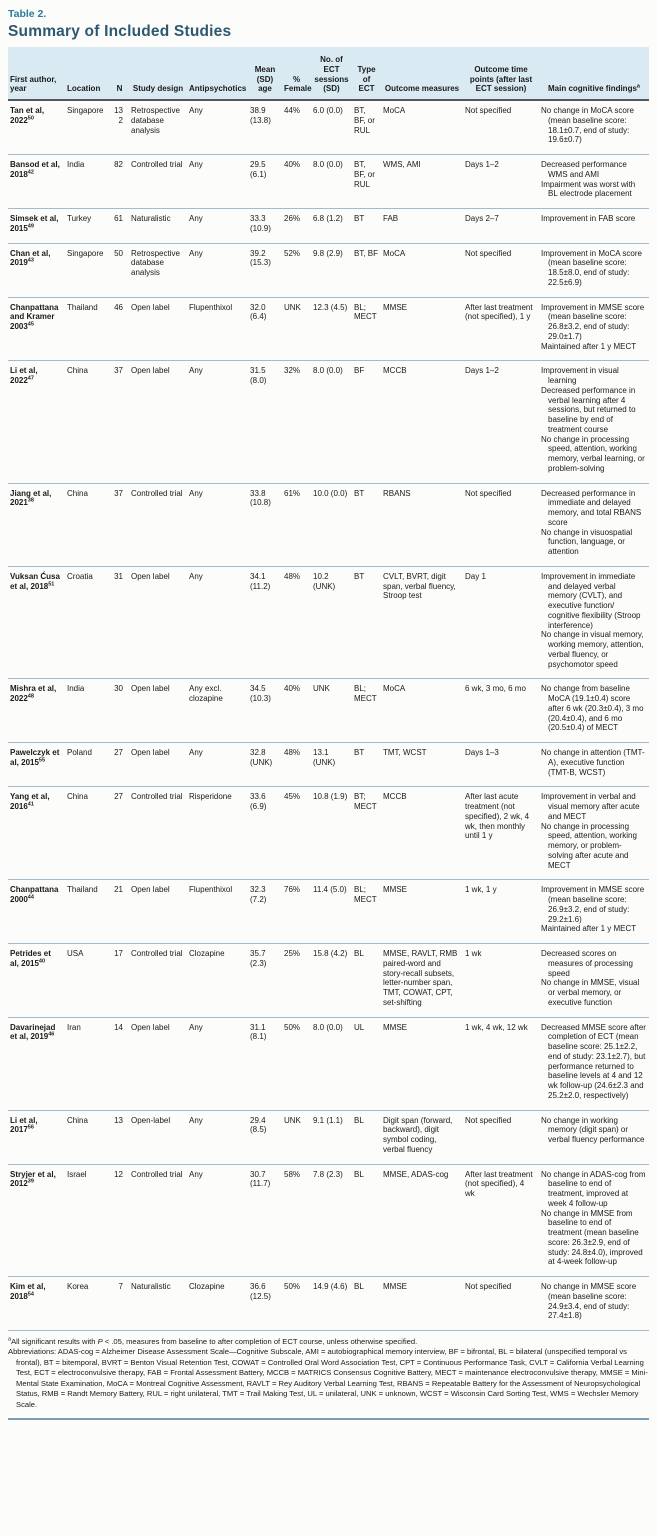 This screenshot has height=1536, width=657. Describe the element at coordinates (331, 74) in the screenshot. I see `col-header-ect-sessions: No. of ECT sessions (SD)` at that location.